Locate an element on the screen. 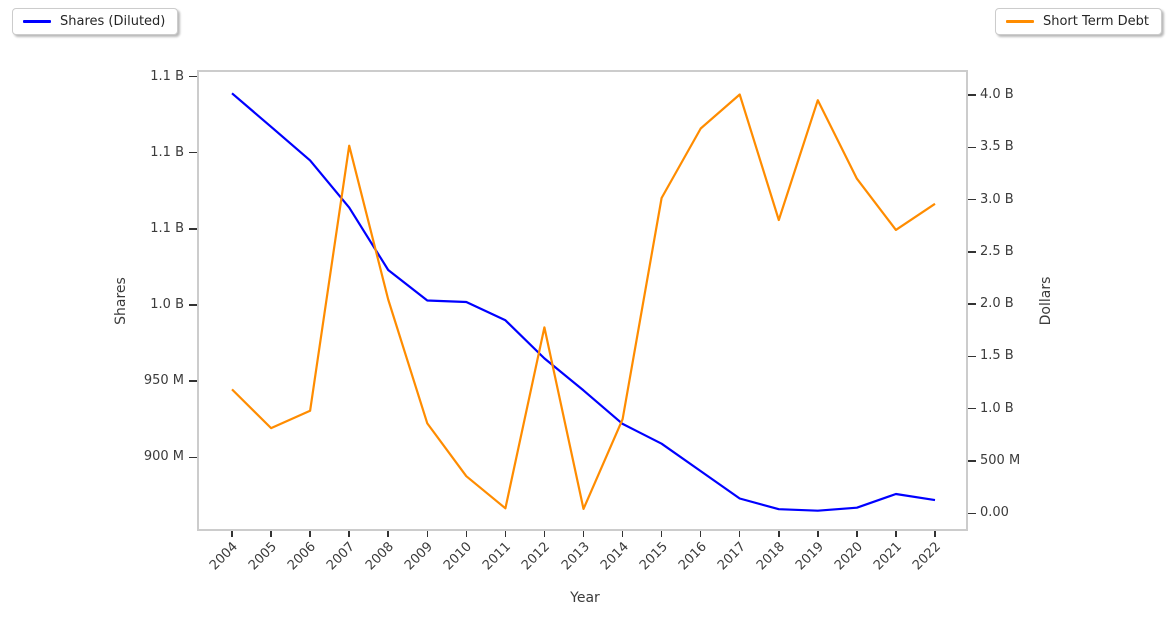  y-right-tick-label: 1.0 B is located at coordinates (997, 408).